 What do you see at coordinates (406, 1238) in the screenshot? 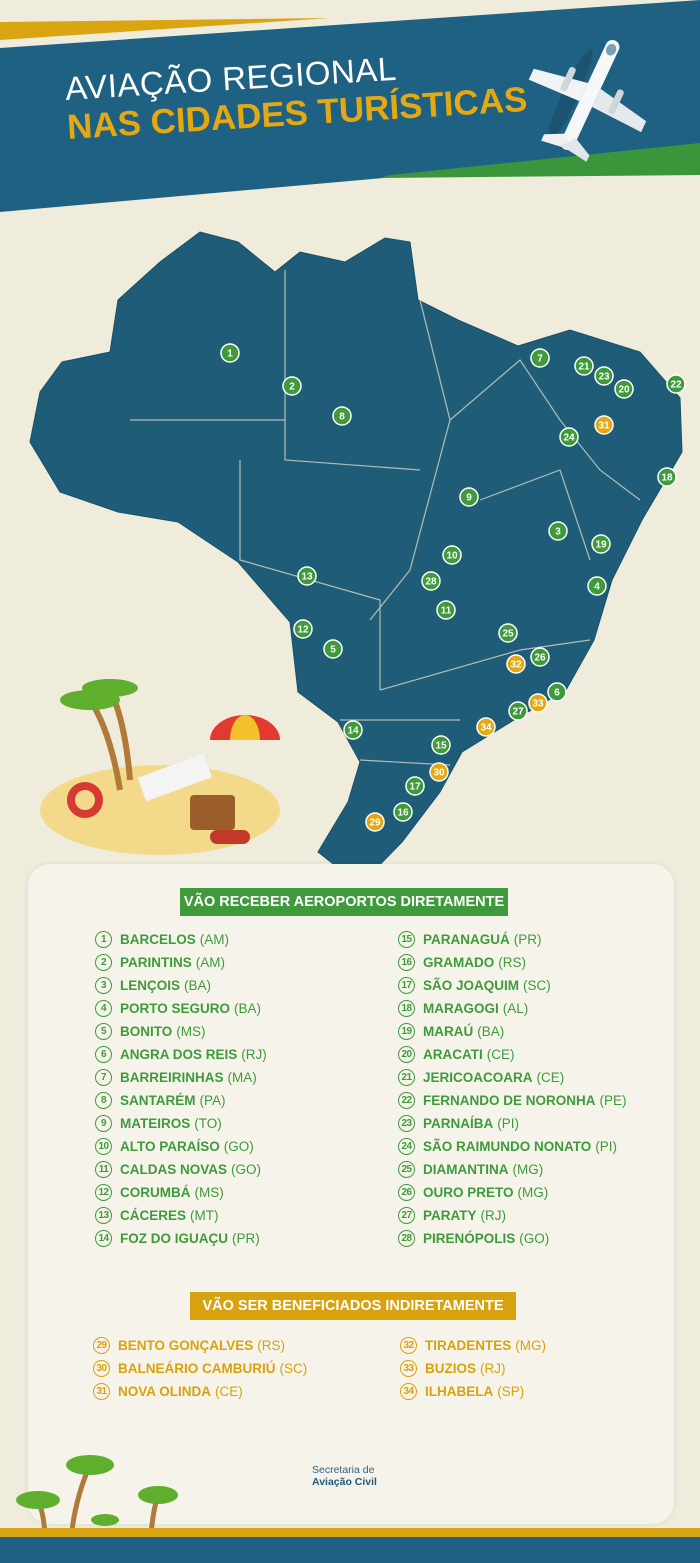
I see `number-badge: 28` at bounding box center [406, 1238].